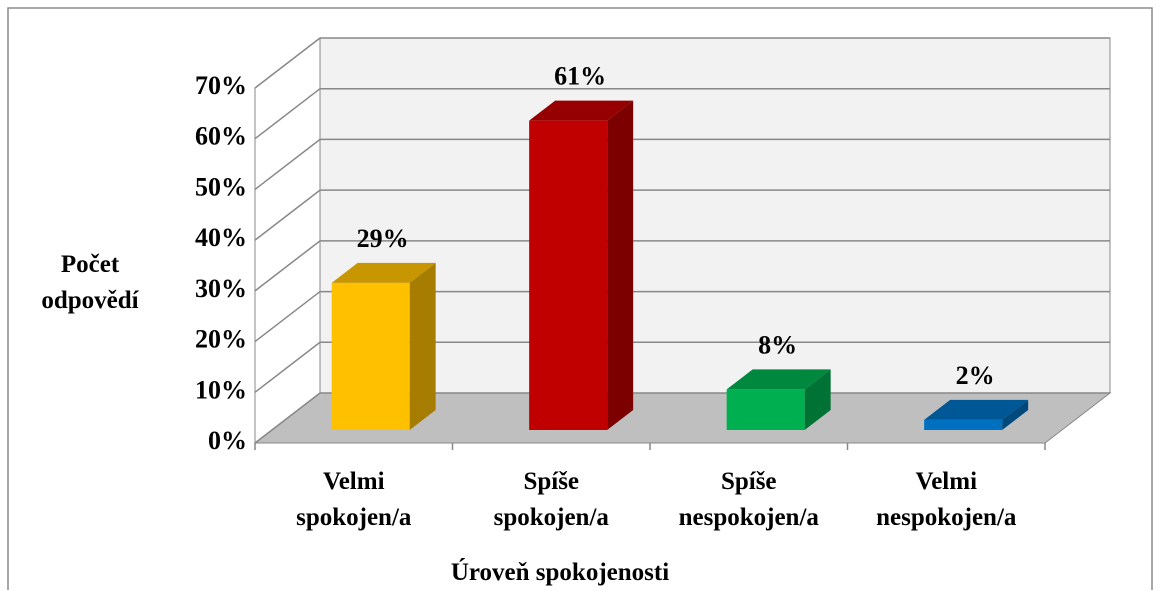  What do you see at coordinates (383, 238) in the screenshot?
I see `data-label: 29%` at bounding box center [383, 238].